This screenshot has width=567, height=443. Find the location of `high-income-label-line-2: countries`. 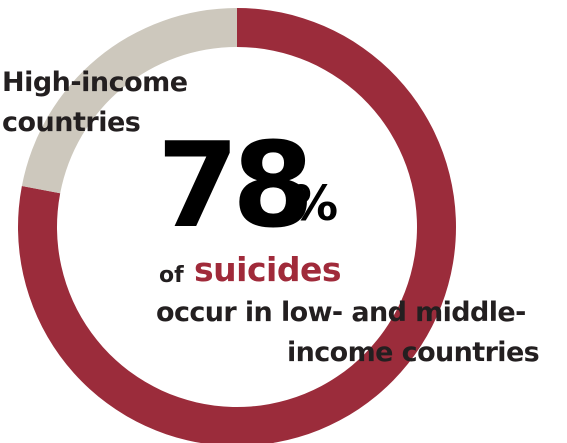

high-income-label-line-2: countries is located at coordinates (71, 122).